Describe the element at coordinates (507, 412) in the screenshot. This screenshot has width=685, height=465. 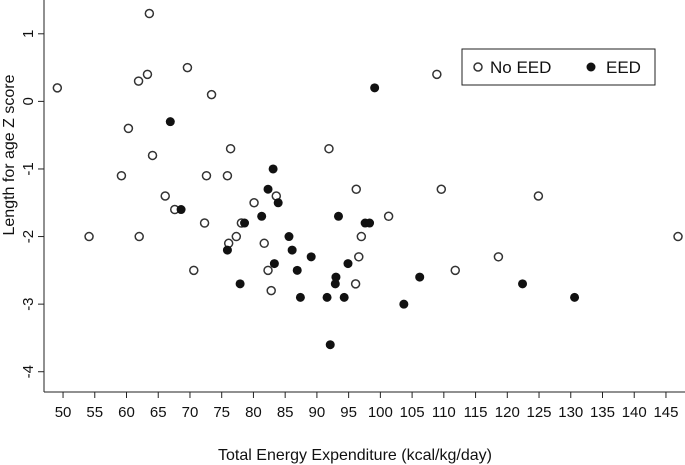
I see `x-tick-label: 120` at that location.